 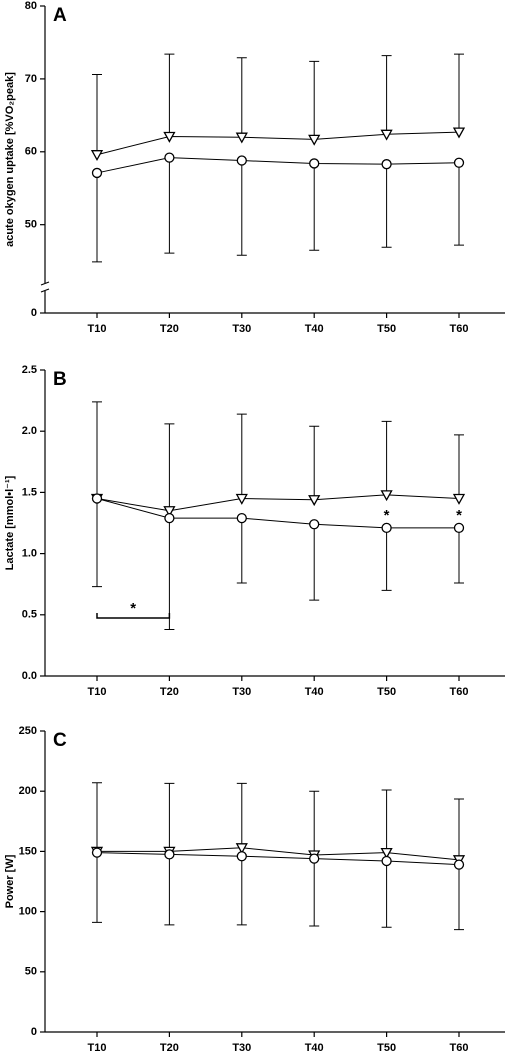 I want to click on y-tick-label: 150, so click(x=28, y=851).